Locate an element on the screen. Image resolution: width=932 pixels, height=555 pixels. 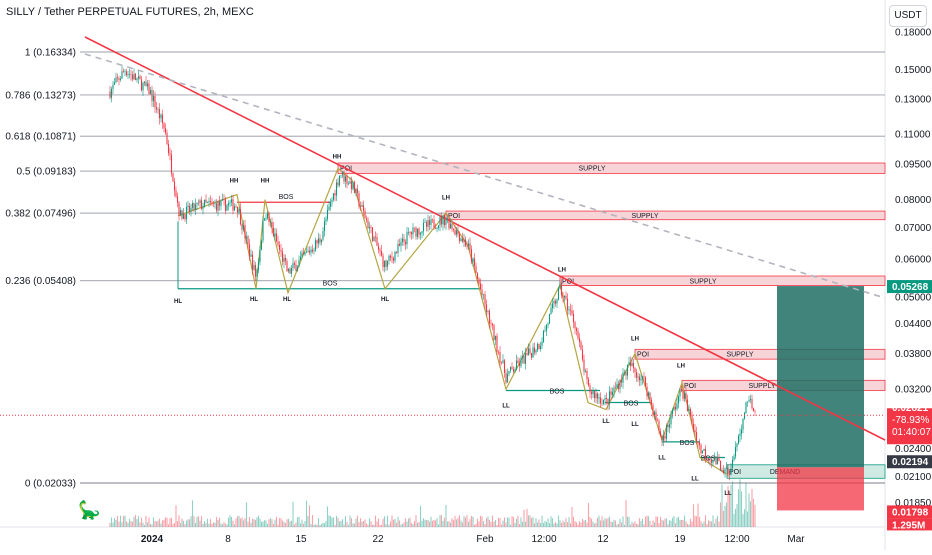
price-badge-text: 0.05268 is located at coordinates (910, 287).